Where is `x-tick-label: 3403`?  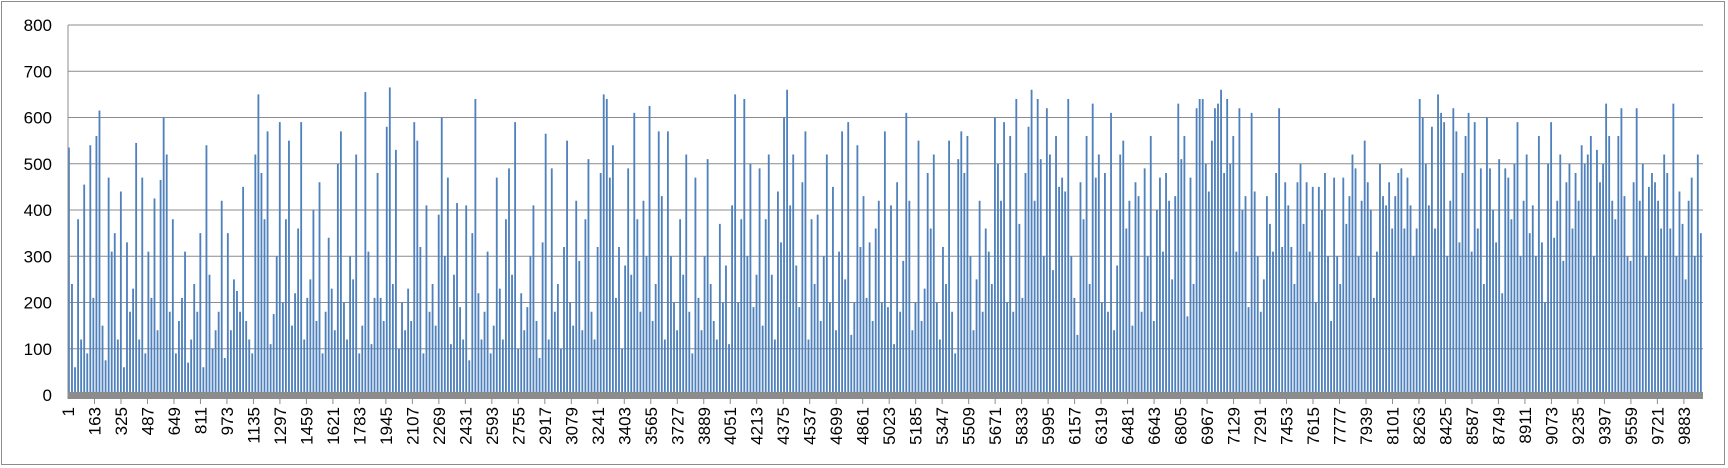
x-tick-label: 3403 is located at coordinates (624, 426).